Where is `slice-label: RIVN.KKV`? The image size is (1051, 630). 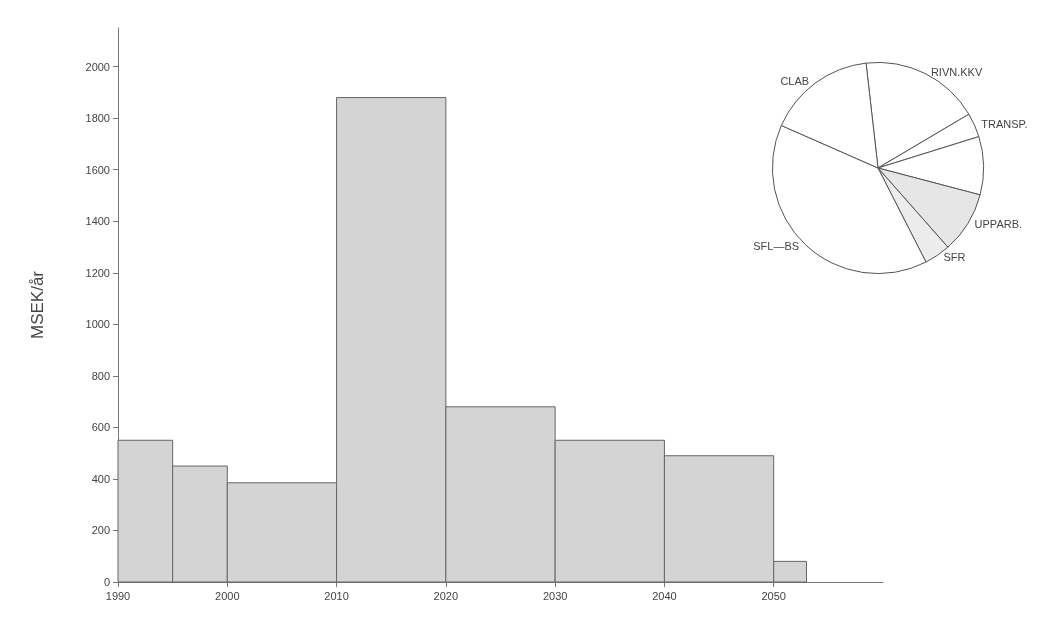 slice-label: RIVN.KKV is located at coordinates (956, 71).